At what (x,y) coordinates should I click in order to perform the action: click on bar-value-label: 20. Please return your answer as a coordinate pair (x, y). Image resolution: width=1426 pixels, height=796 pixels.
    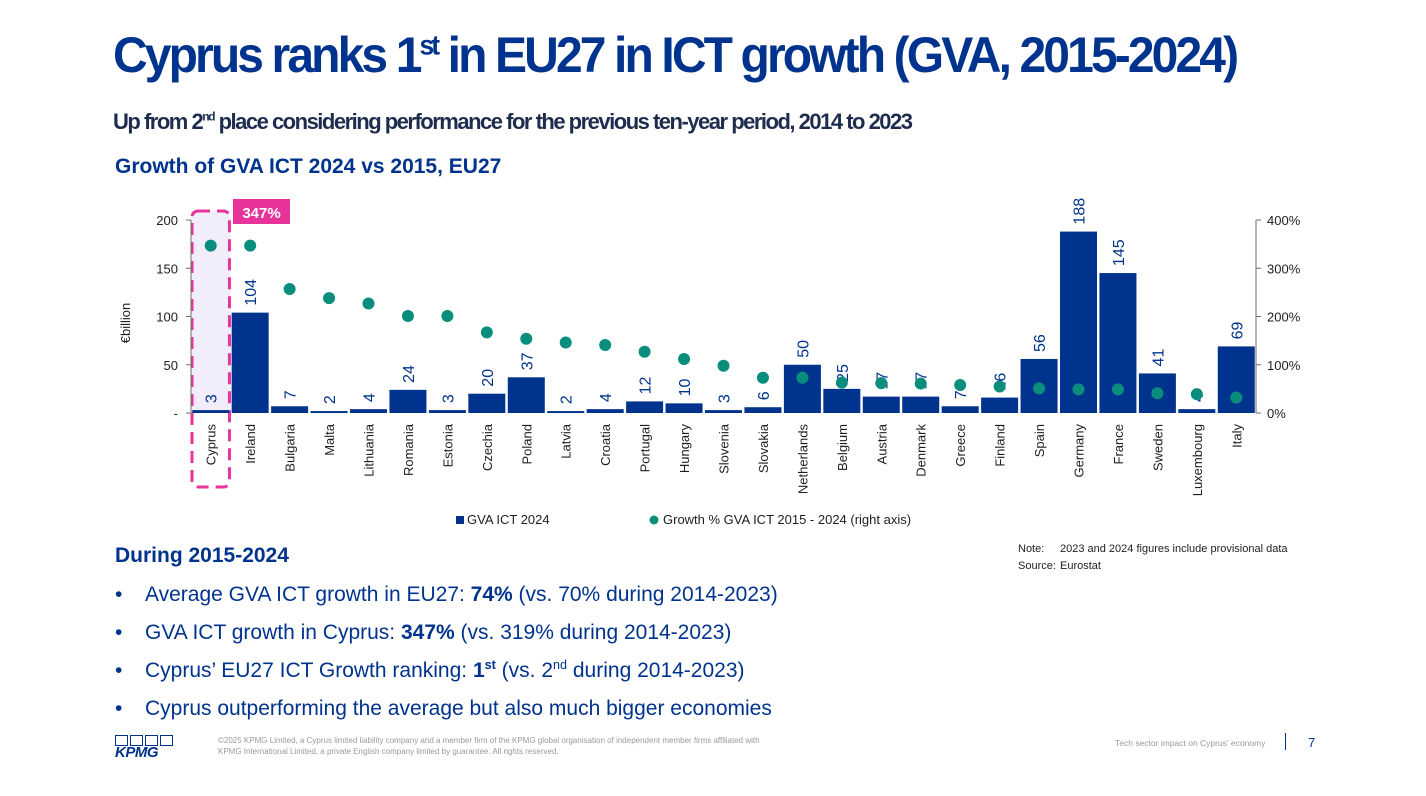
    Looking at the image, I should click on (488, 378).